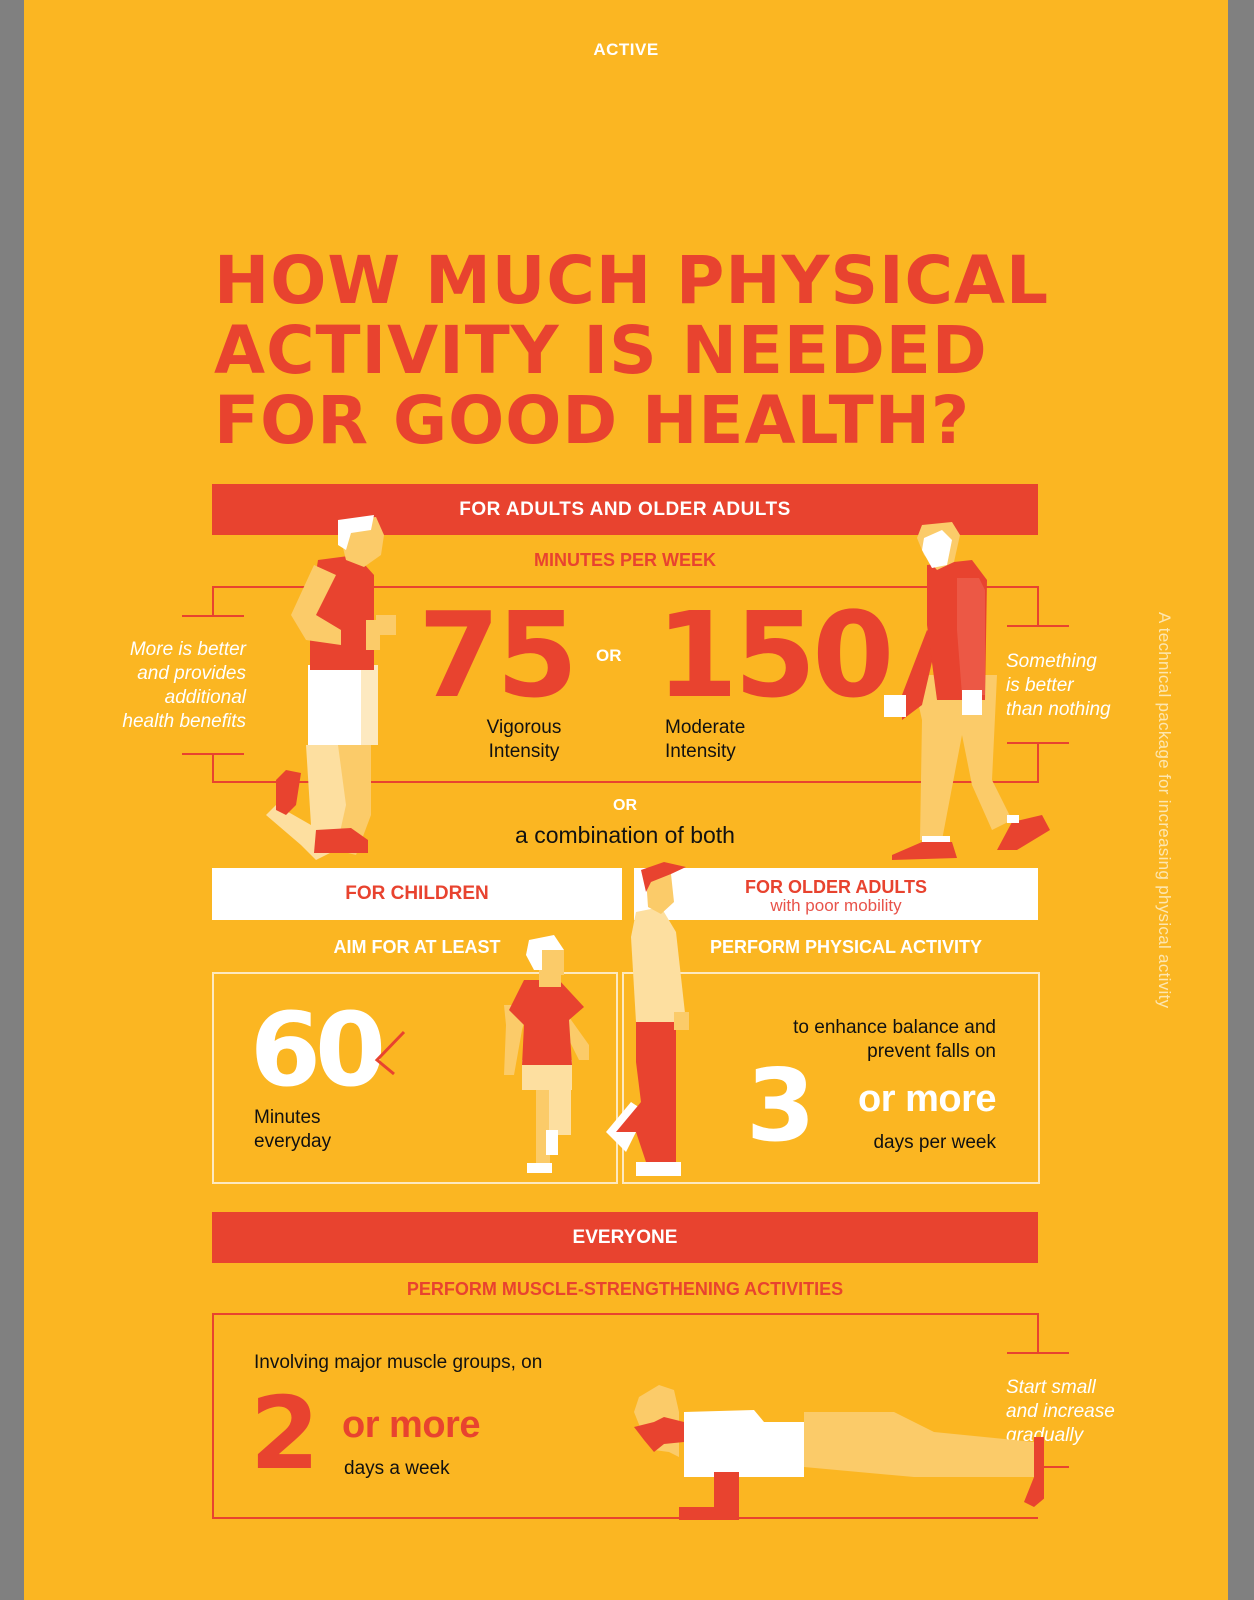  I want to click on children-banner: FOR CHILDREN, so click(417, 894).